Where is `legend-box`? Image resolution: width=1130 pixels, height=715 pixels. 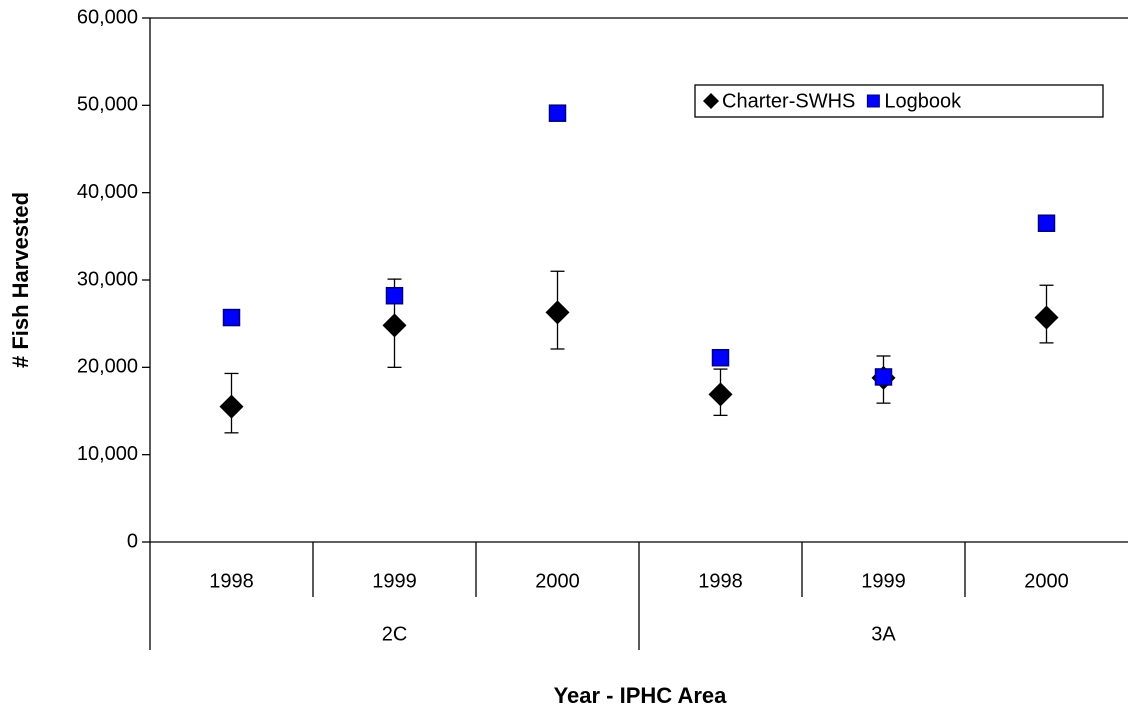
legend-box is located at coordinates (899, 101).